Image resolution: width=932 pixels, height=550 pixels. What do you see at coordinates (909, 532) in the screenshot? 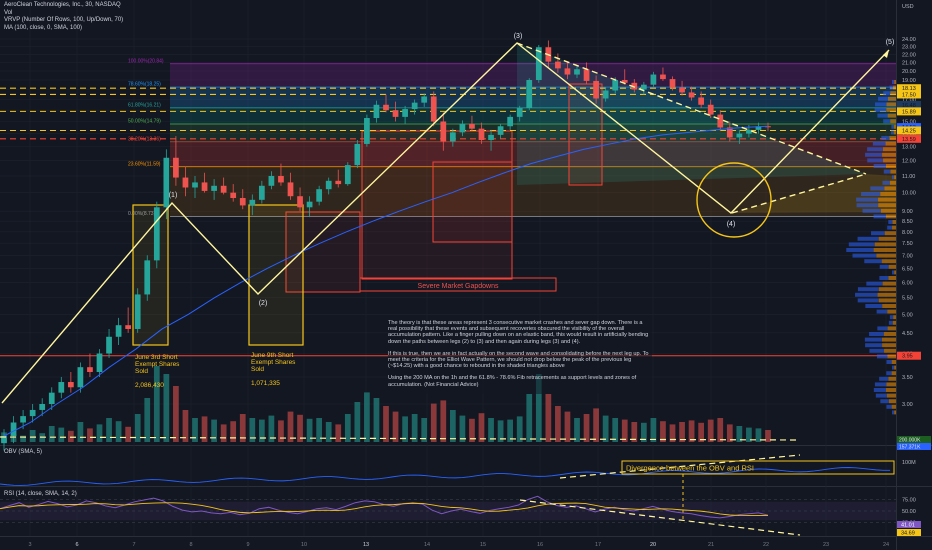
I see `rsi-value-tag` at bounding box center [909, 532].